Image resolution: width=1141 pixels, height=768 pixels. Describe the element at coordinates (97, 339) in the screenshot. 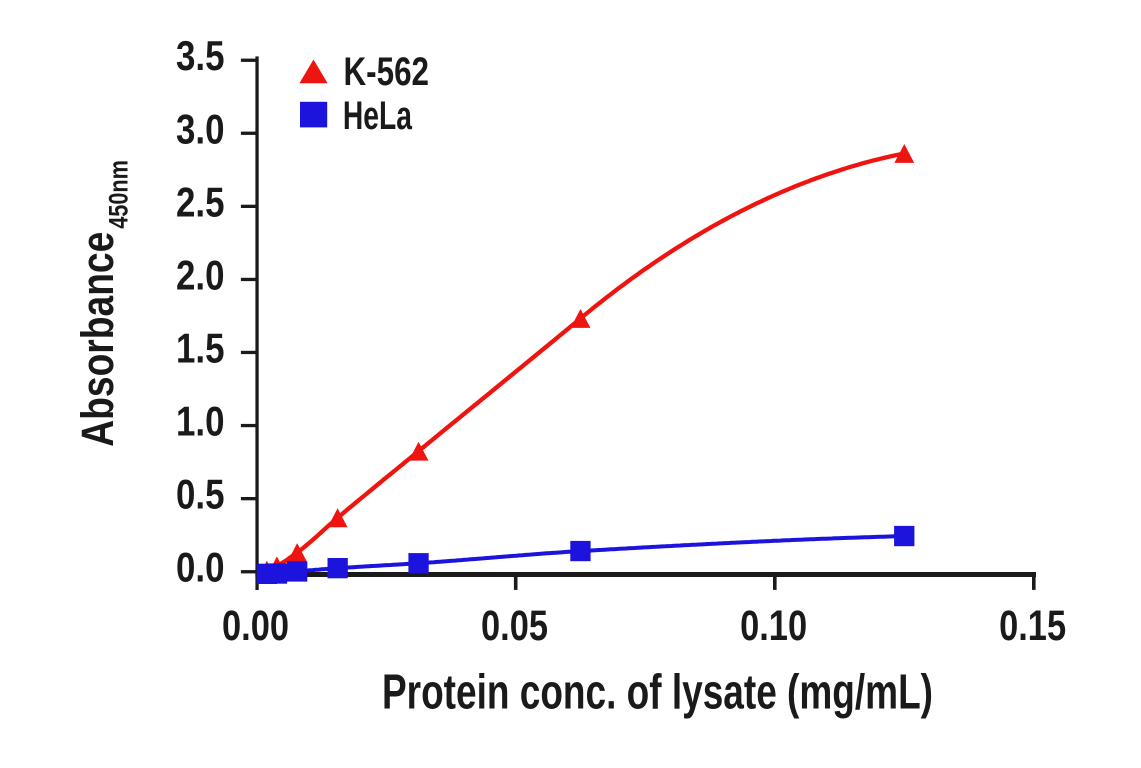

I see `svg-text: Absorbance` at that location.